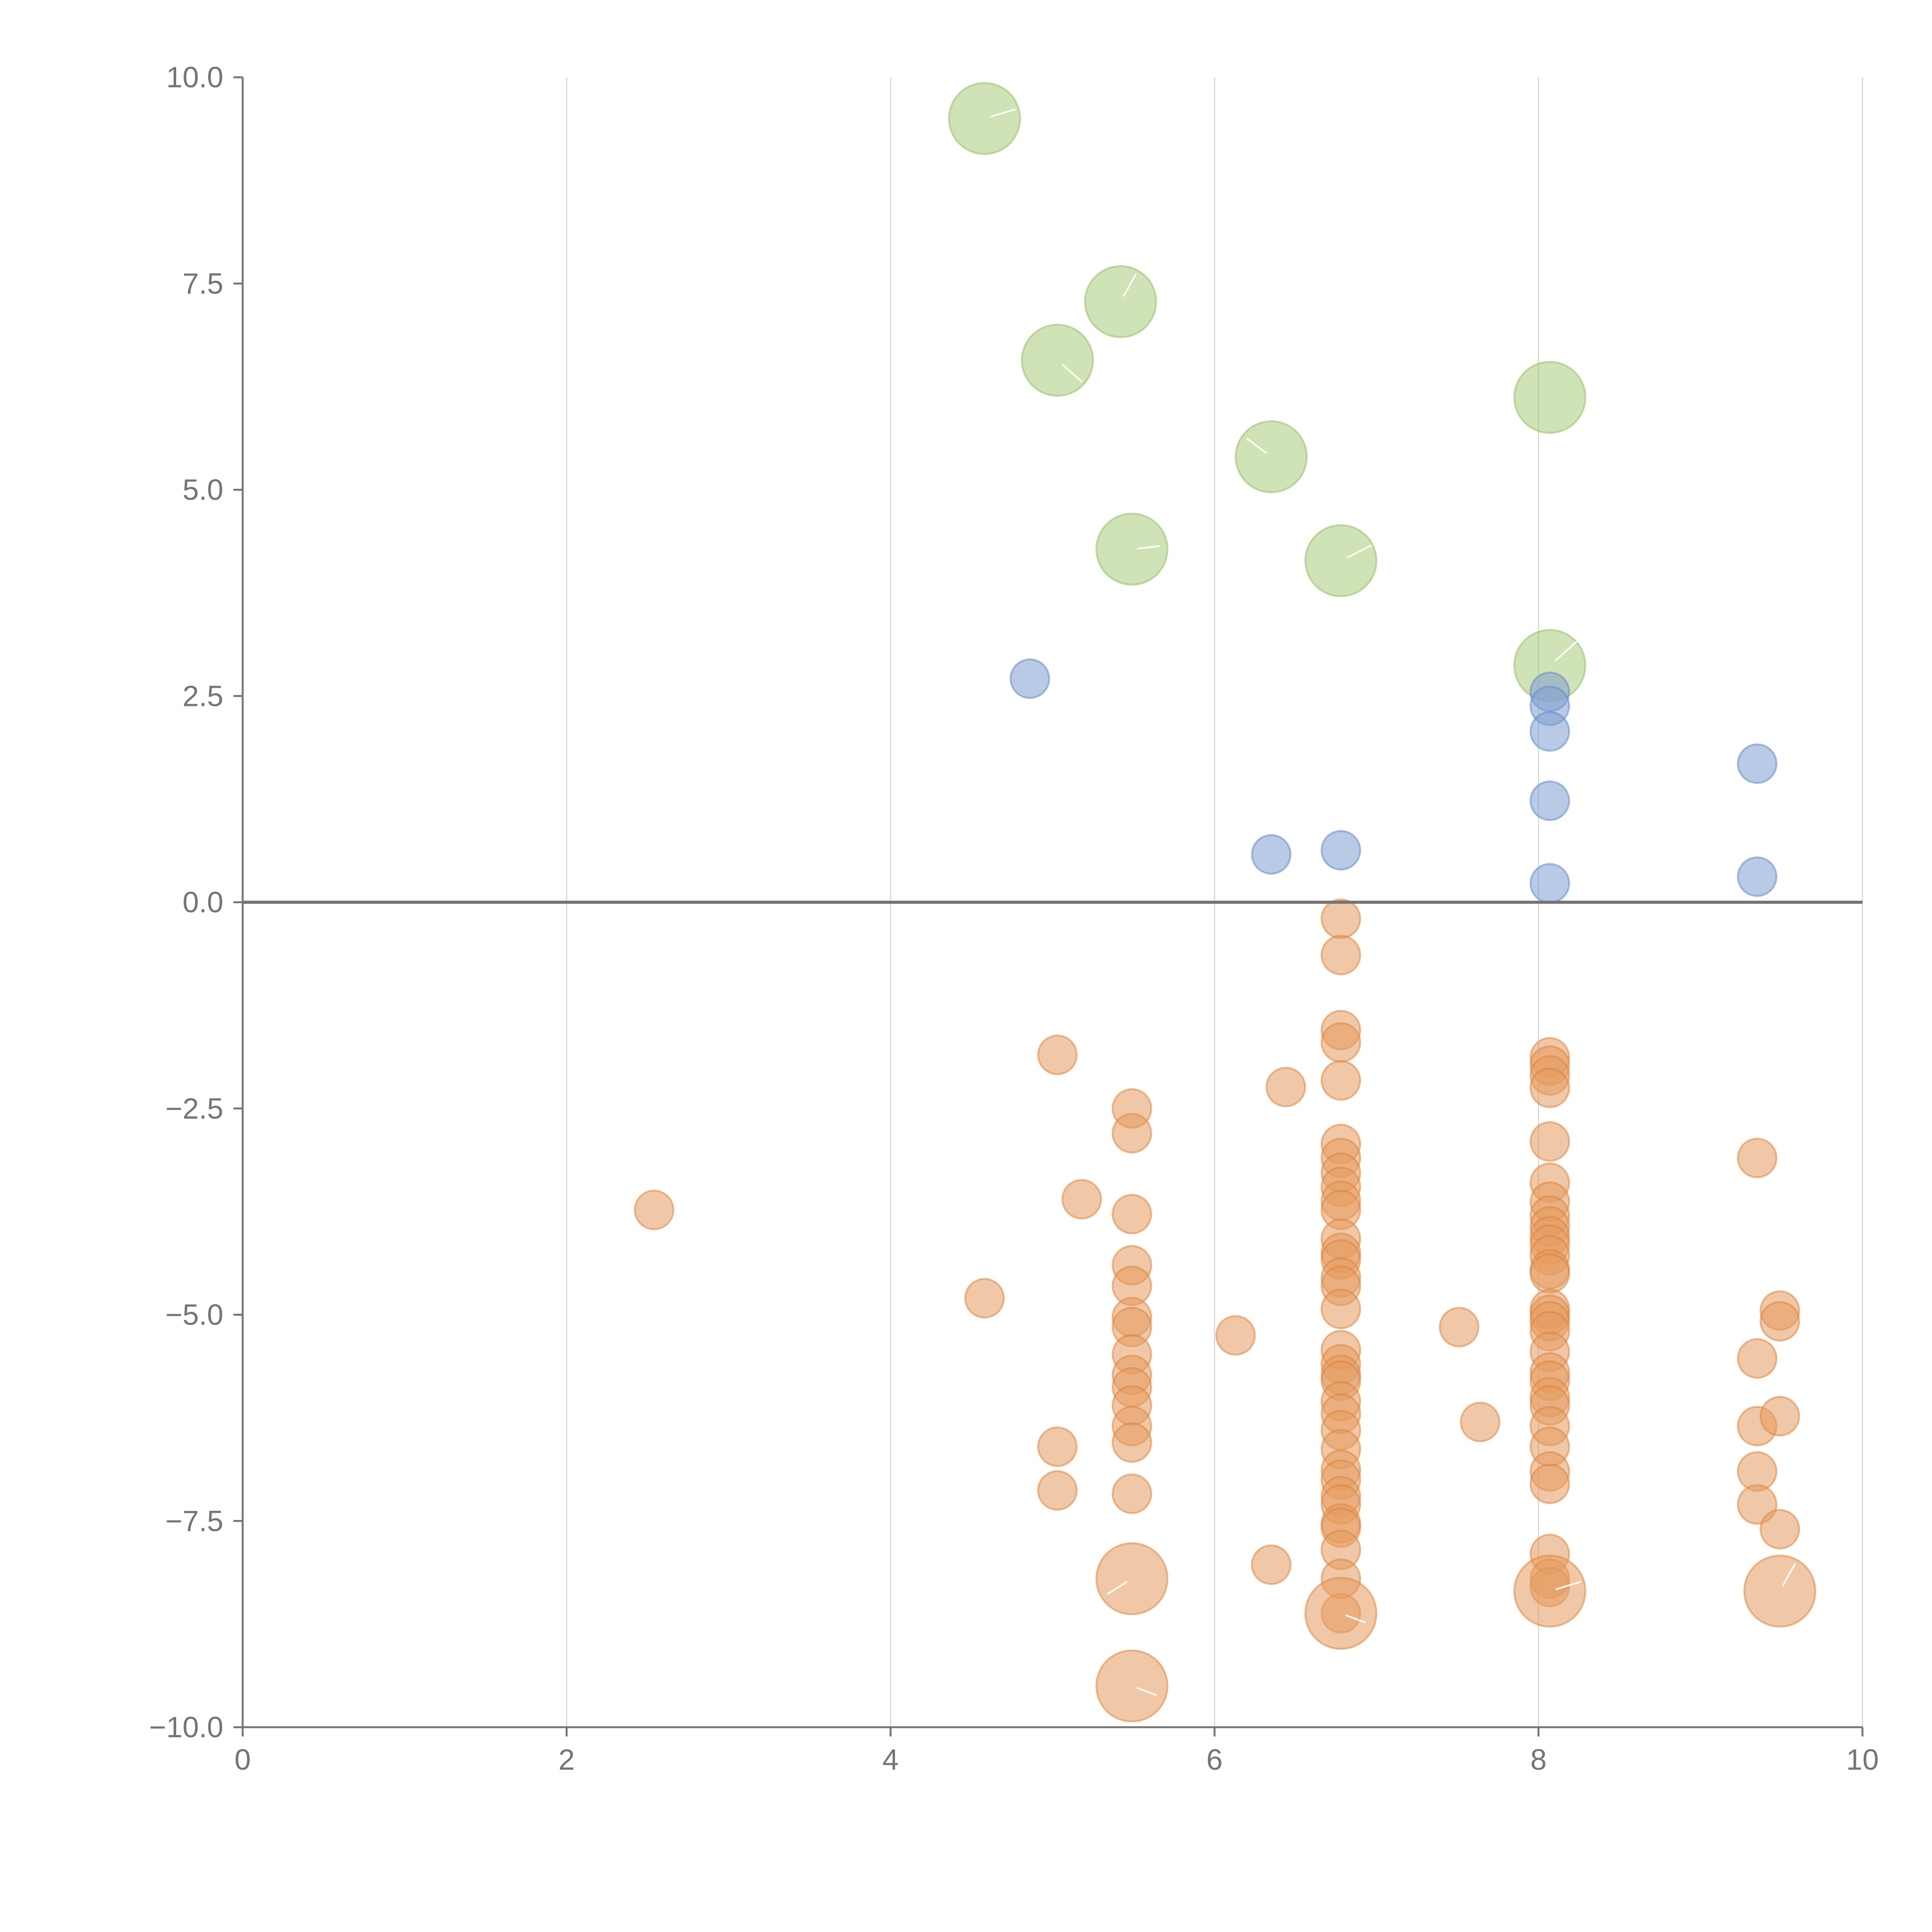 This screenshot has height=1932, width=1932. Describe the element at coordinates (202, 903) in the screenshot. I see `y-tick-label: 0.0` at that location.